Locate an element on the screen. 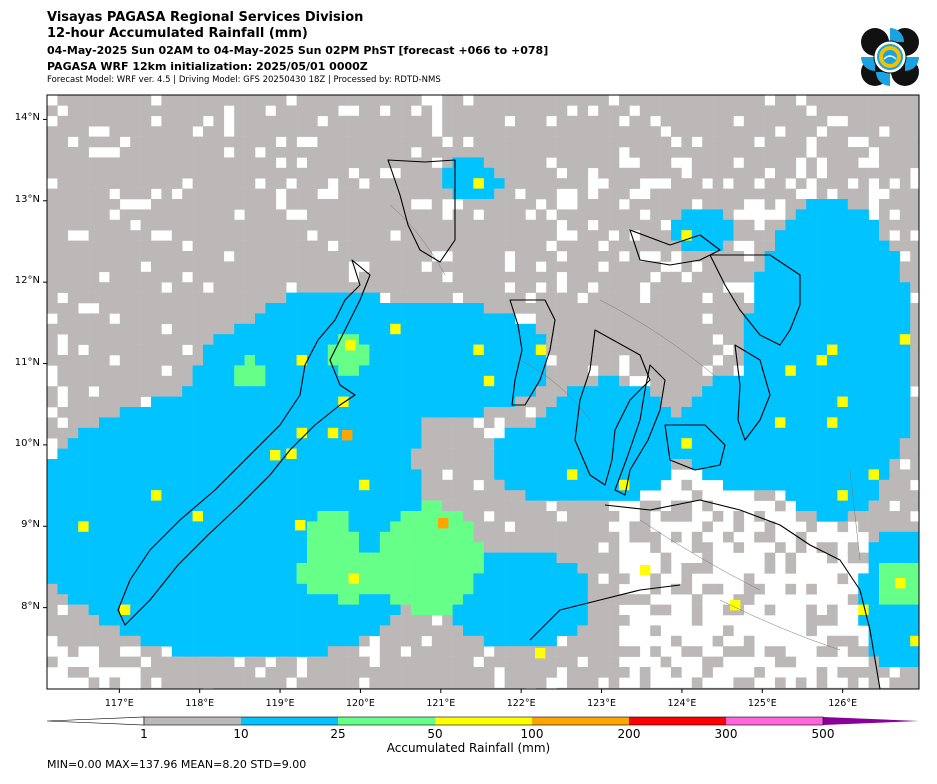 The height and width of the screenshot is (784, 937). lon-label: 126°E is located at coordinates (843, 703).